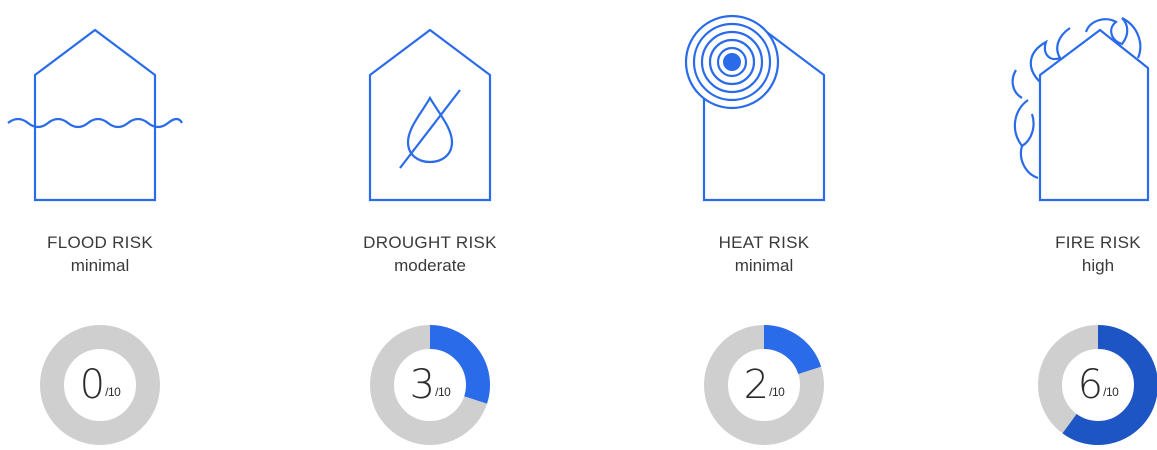 Image resolution: width=1157 pixels, height=450 pixels. Describe the element at coordinates (1098, 265) in the screenshot. I see `risk-level: high` at that location.